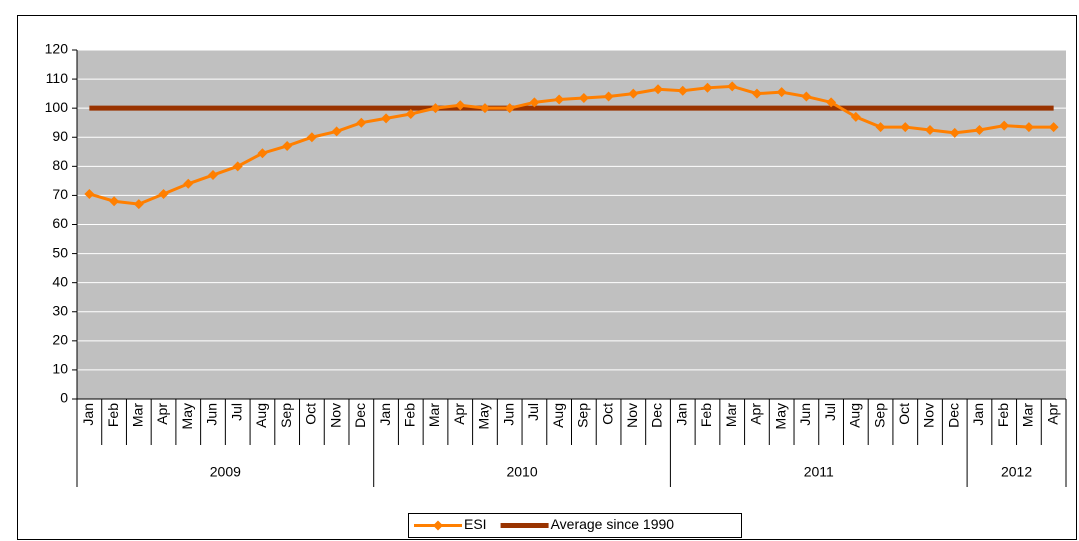 The image size is (1079, 541). Describe the element at coordinates (613, 524) in the screenshot. I see `legend-label: Average since 1990` at that location.